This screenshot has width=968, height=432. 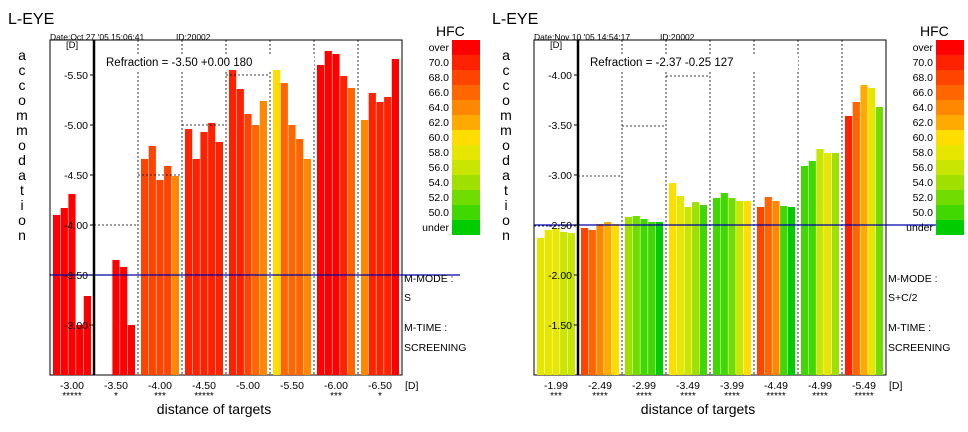 I want to click on legend-label: 66.0, so click(x=439, y=93).